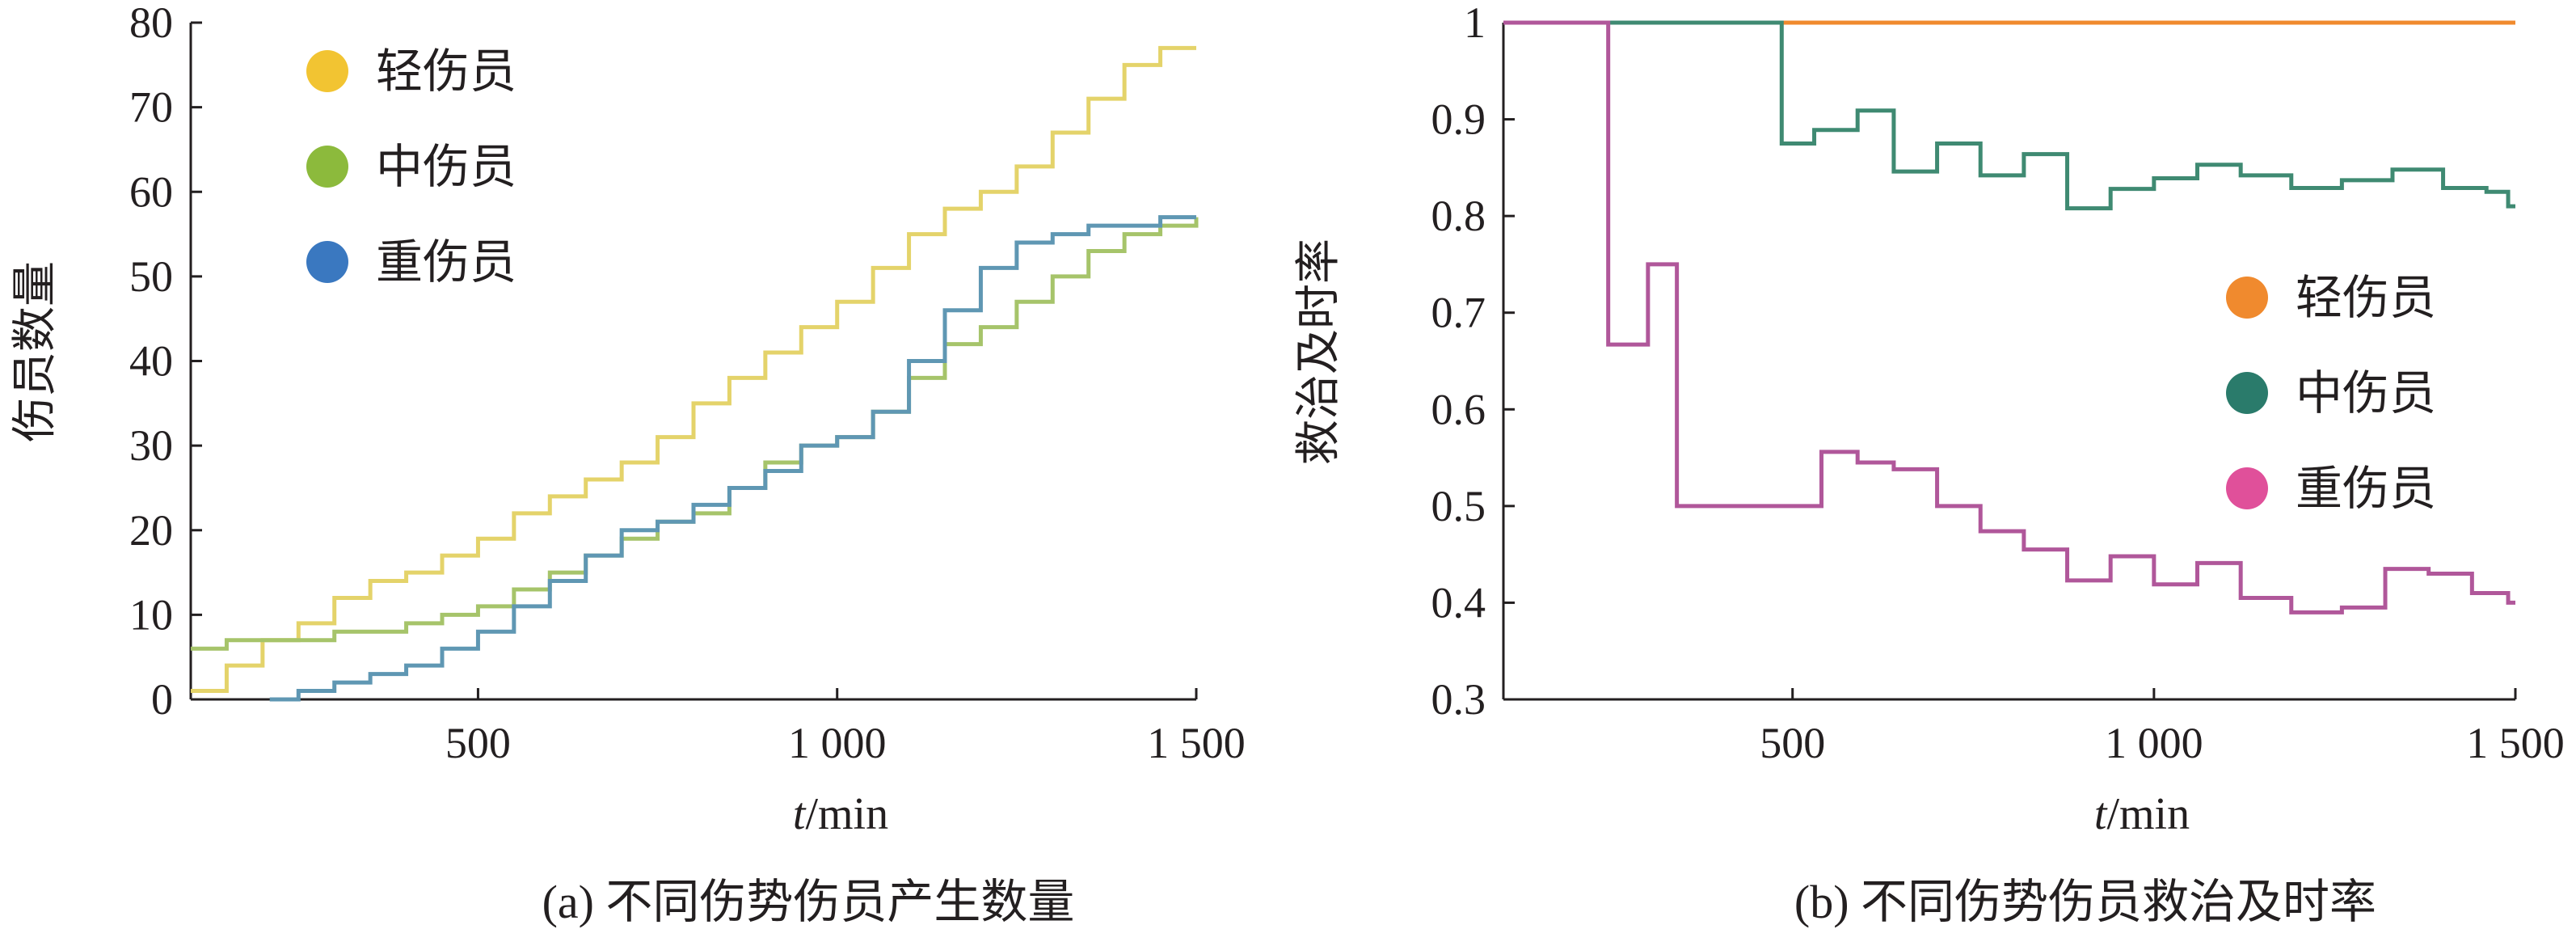 The height and width of the screenshot is (946, 2576). What do you see at coordinates (1458, 602) in the screenshot?
I see `panel-b-y-tick-label: 0.4` at bounding box center [1458, 602].